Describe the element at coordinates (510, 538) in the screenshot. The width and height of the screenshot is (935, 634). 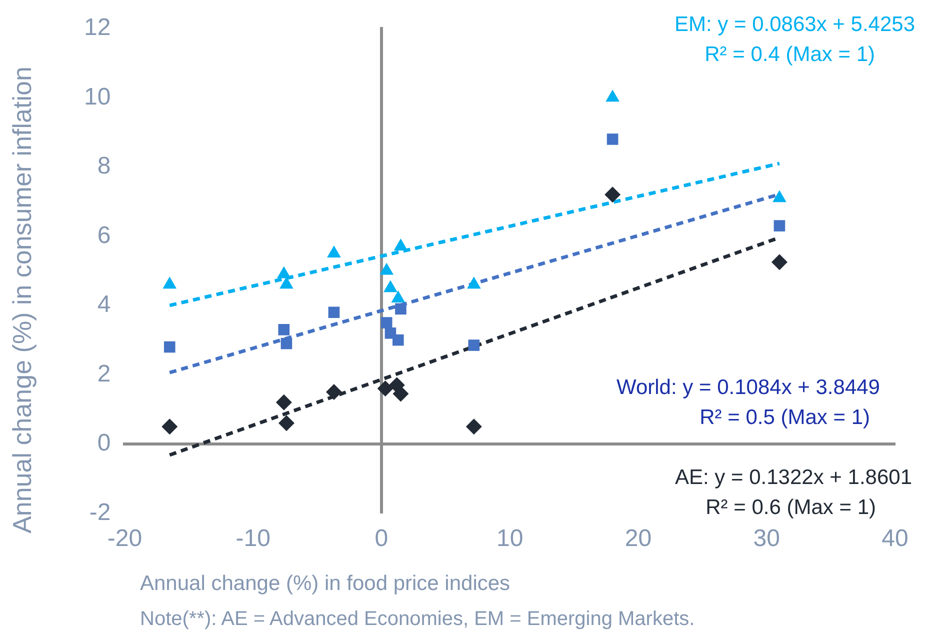
I see `x-tick-label: 10` at that location.